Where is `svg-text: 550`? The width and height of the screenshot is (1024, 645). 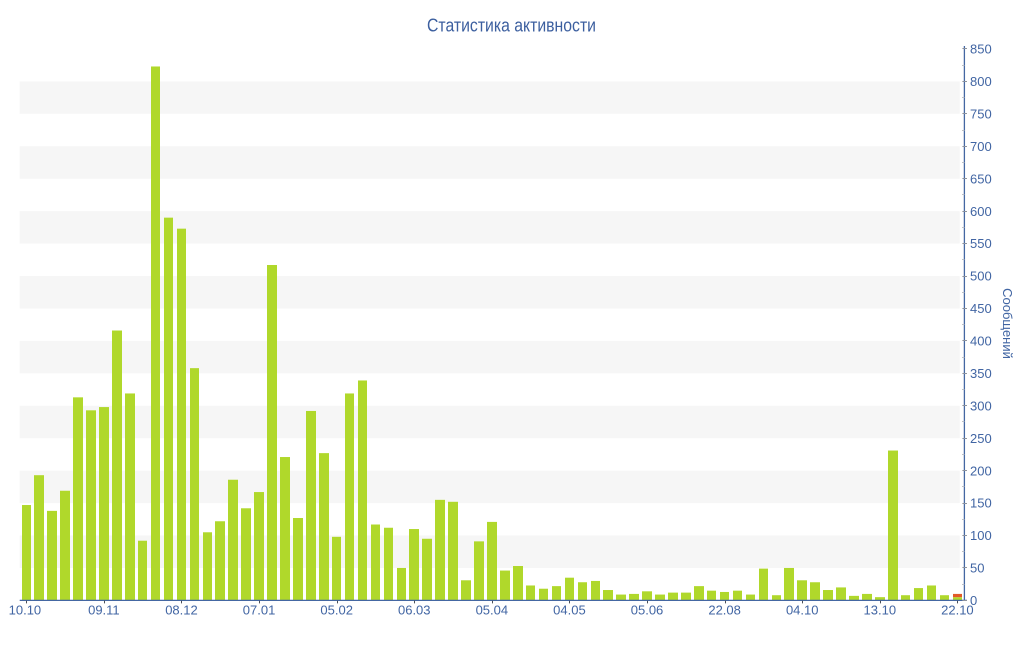
svg-text: 550 is located at coordinates (981, 243).